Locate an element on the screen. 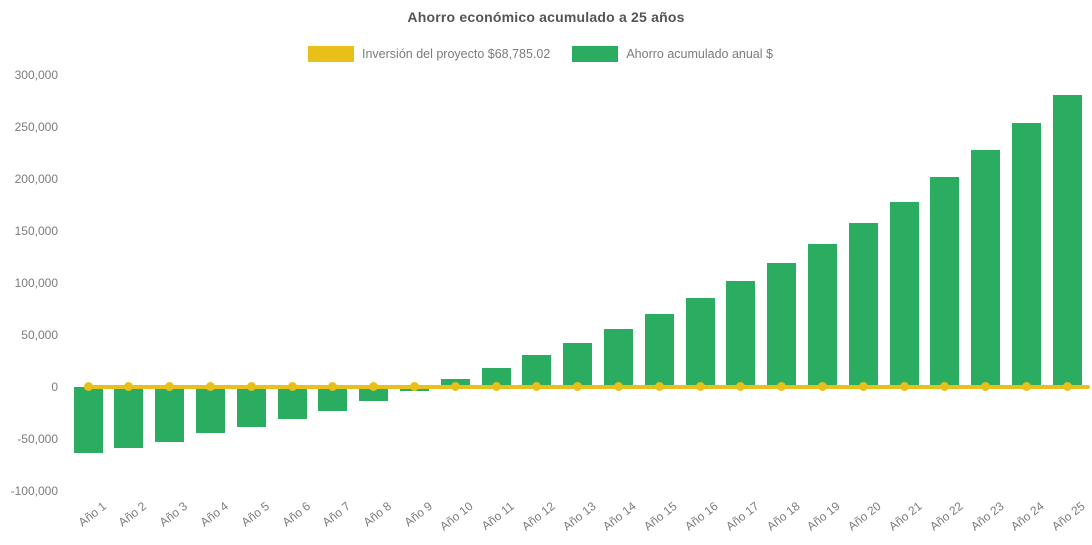  legend-label-inversion: Inversión del proyecto $68,785.02 is located at coordinates (456, 54).